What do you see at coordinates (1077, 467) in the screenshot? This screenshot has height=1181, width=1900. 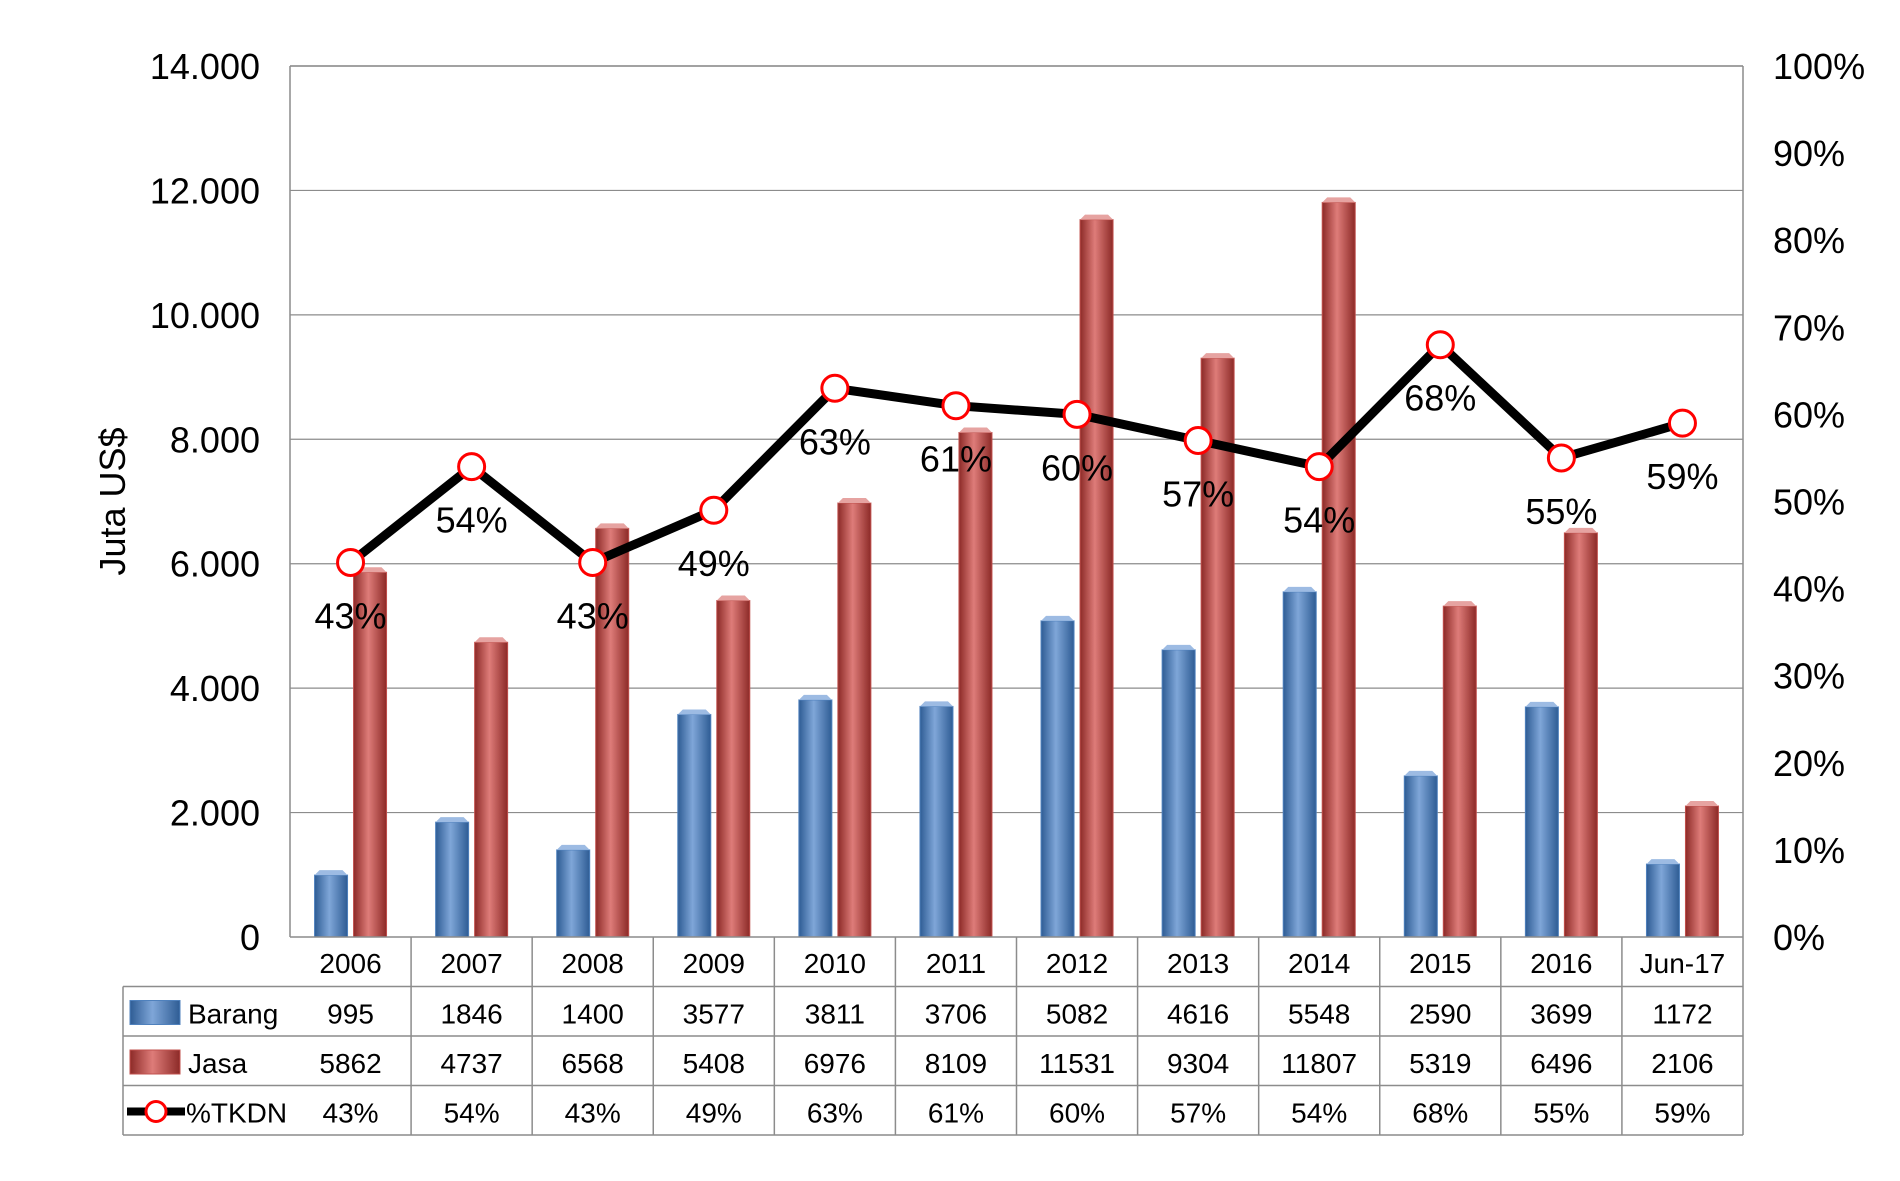 I see `tkdn-data-label: 60%` at bounding box center [1077, 467].